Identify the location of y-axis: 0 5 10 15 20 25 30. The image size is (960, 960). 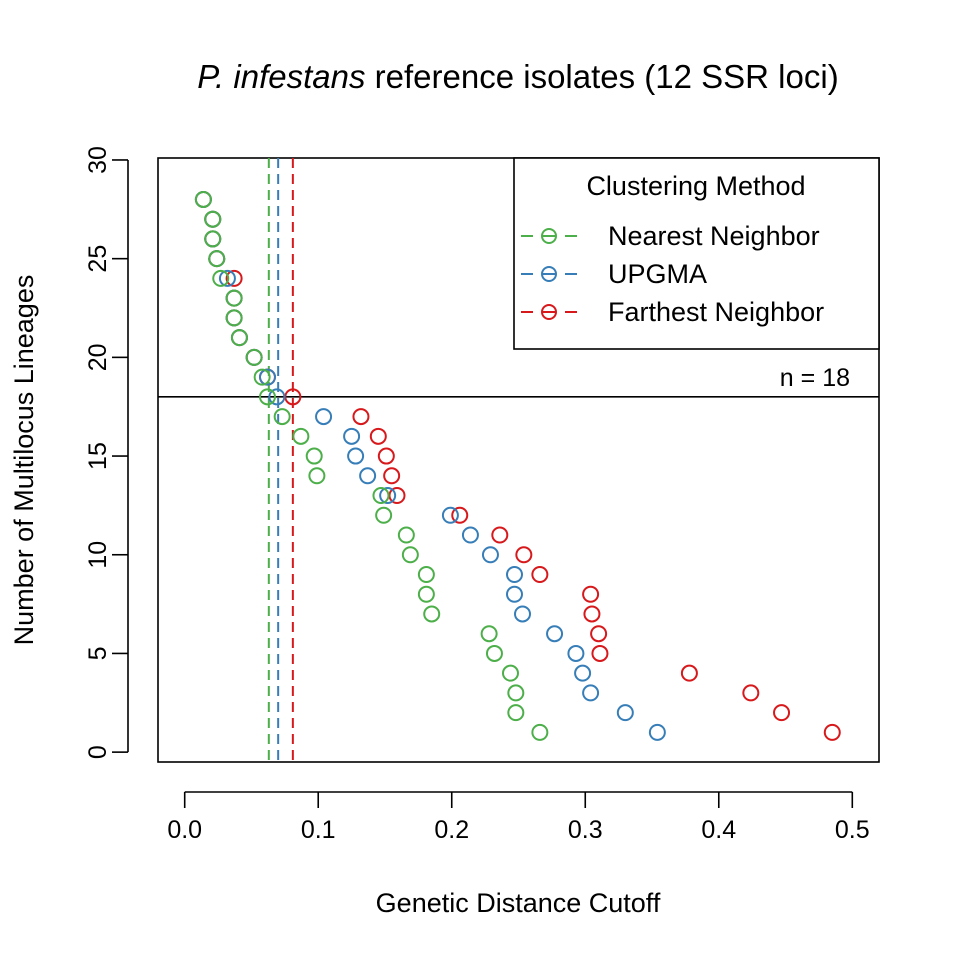
(106, 452).